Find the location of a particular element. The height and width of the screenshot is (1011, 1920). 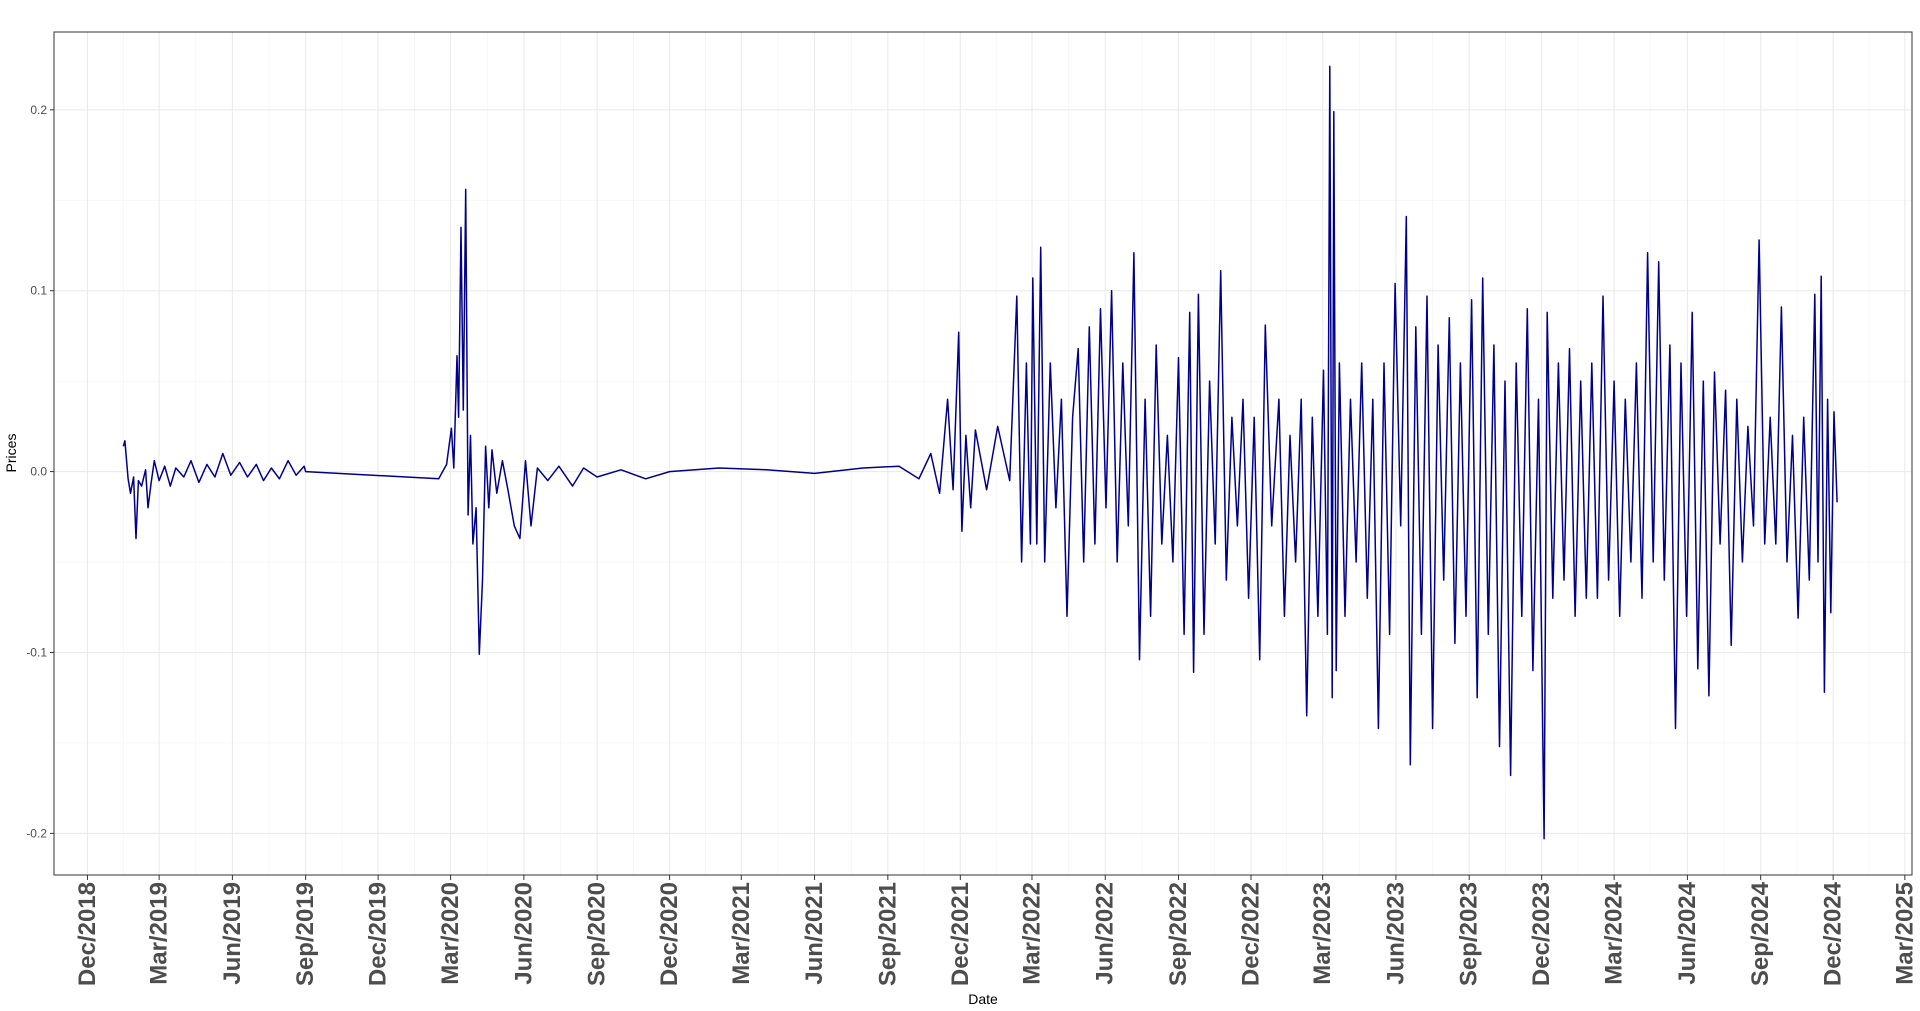

x-tick-label: Mar/2019 is located at coordinates (159, 933).